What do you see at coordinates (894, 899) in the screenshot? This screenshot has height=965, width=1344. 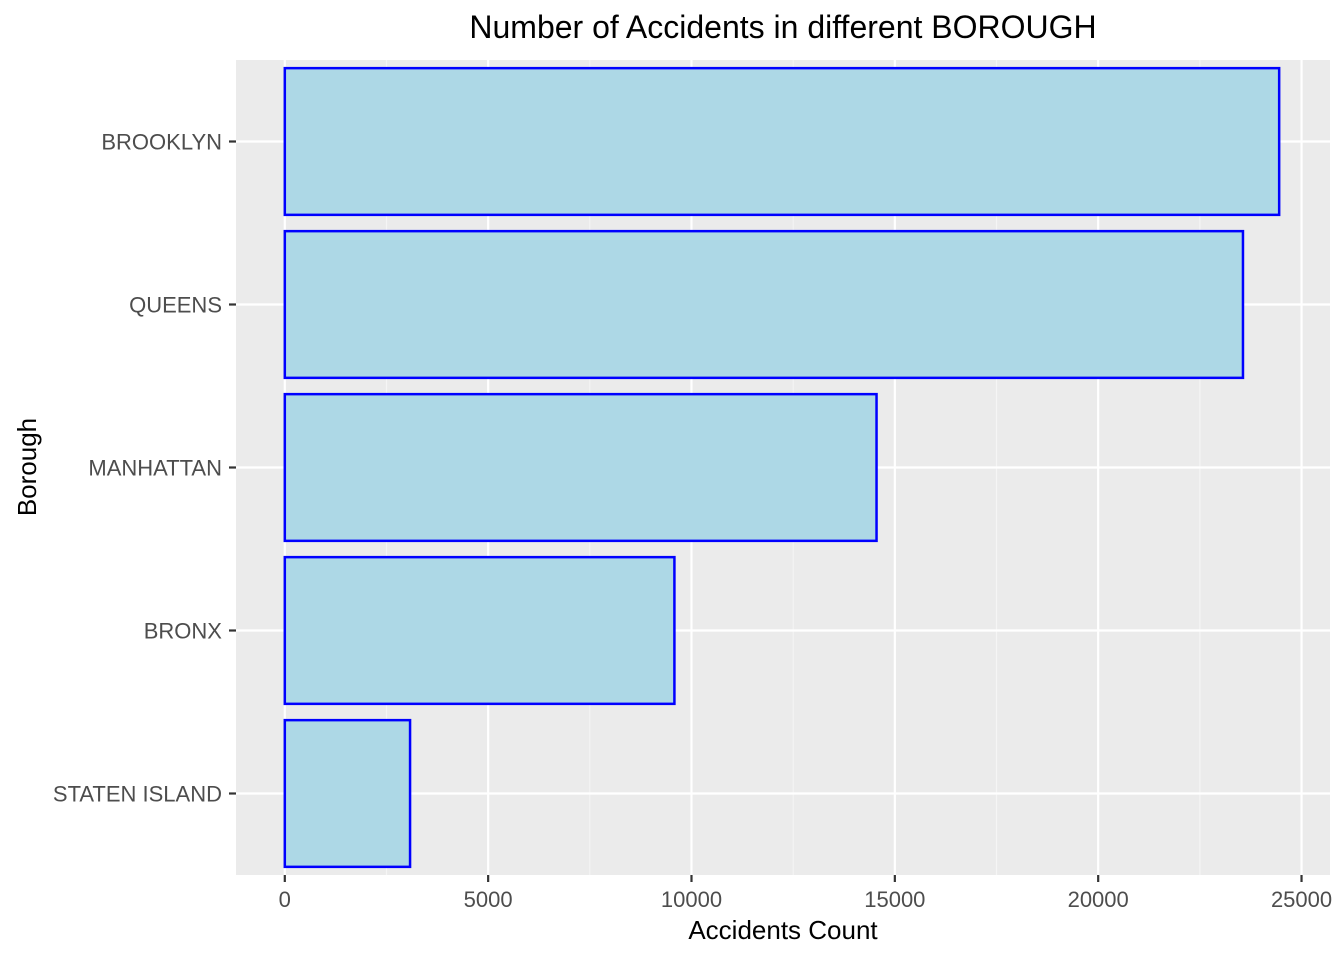 I see `x-tick-label: 15000` at bounding box center [894, 899].